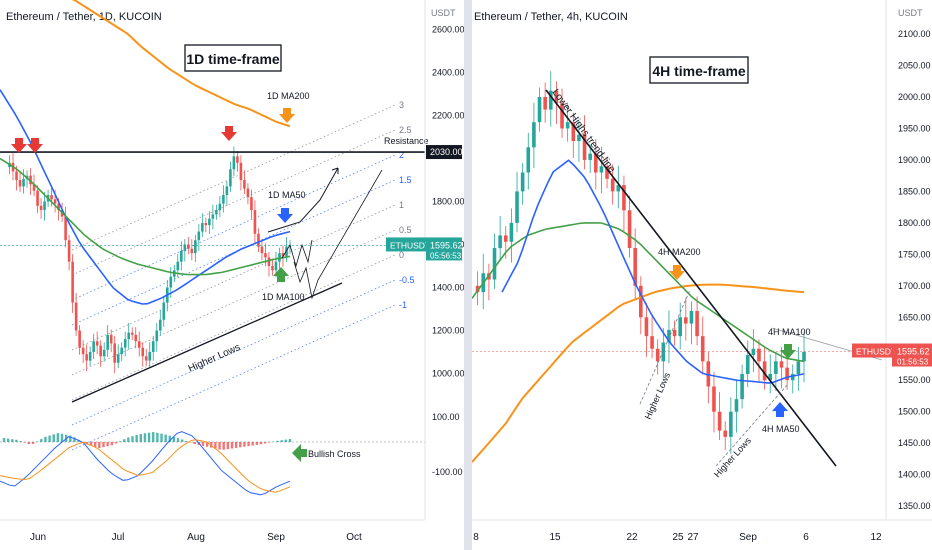  What do you see at coordinates (145, 466) in the screenshot?
I see `macd-signal-line` at bounding box center [145, 466].